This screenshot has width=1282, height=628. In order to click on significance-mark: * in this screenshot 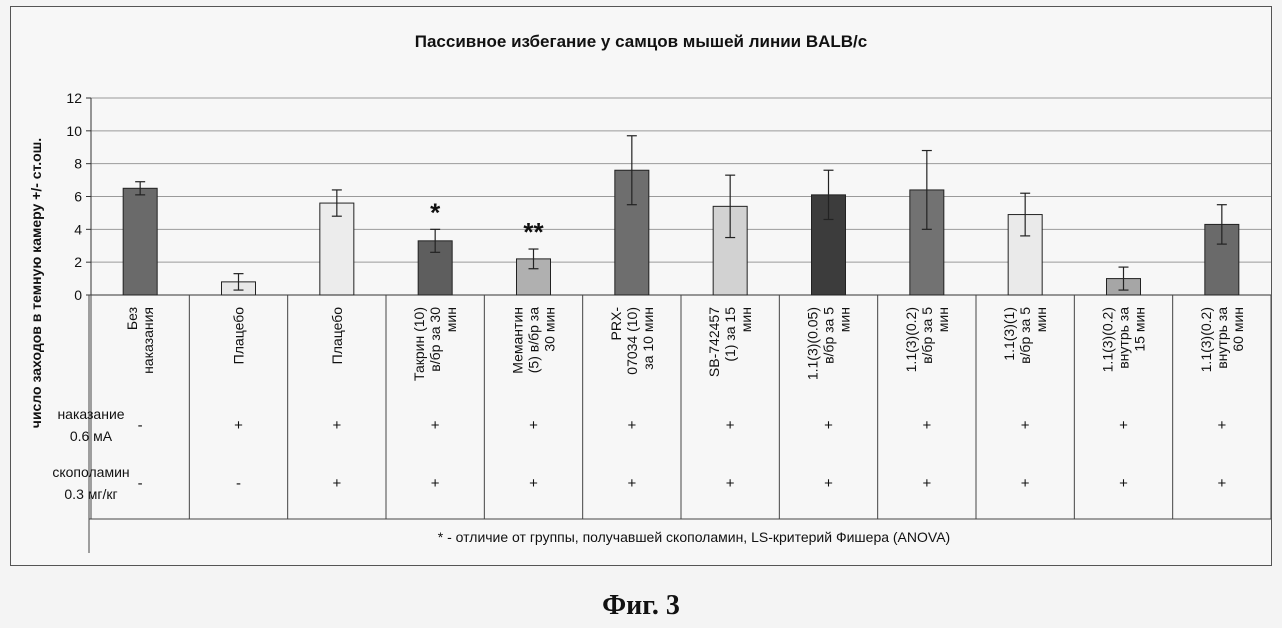, I will do `click(435, 212)`.